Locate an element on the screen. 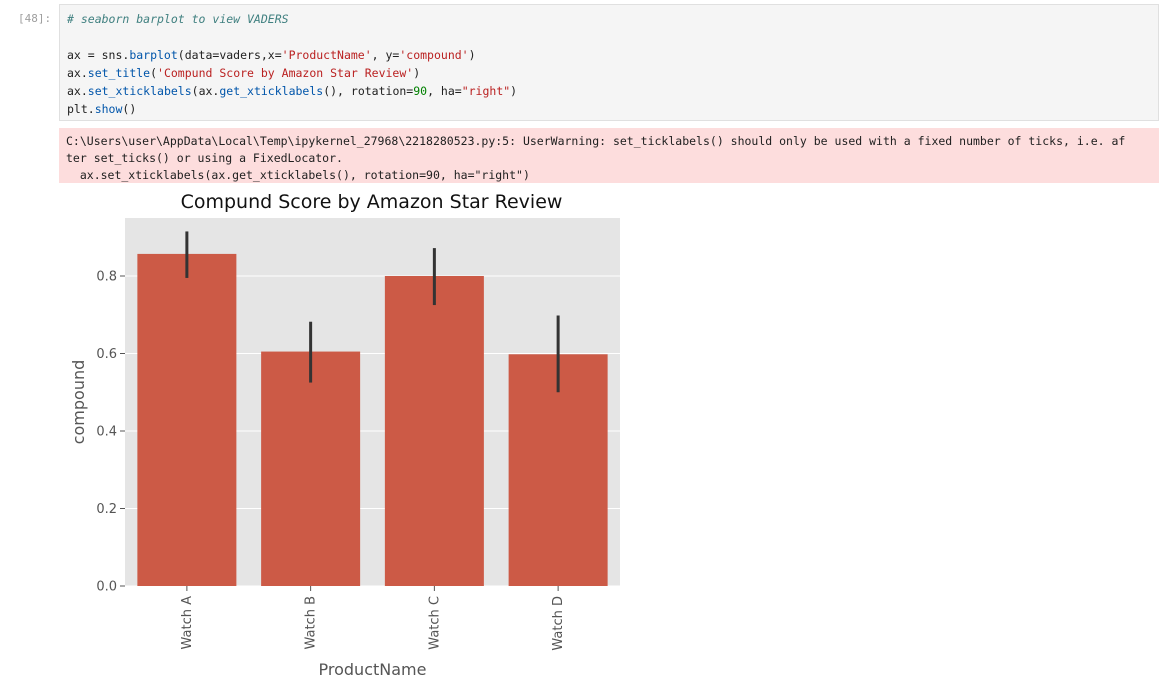 The width and height of the screenshot is (1175, 682). y-axis-ticks: 0.0 0.2 0.4 0.6 0.8 is located at coordinates (110, 432).